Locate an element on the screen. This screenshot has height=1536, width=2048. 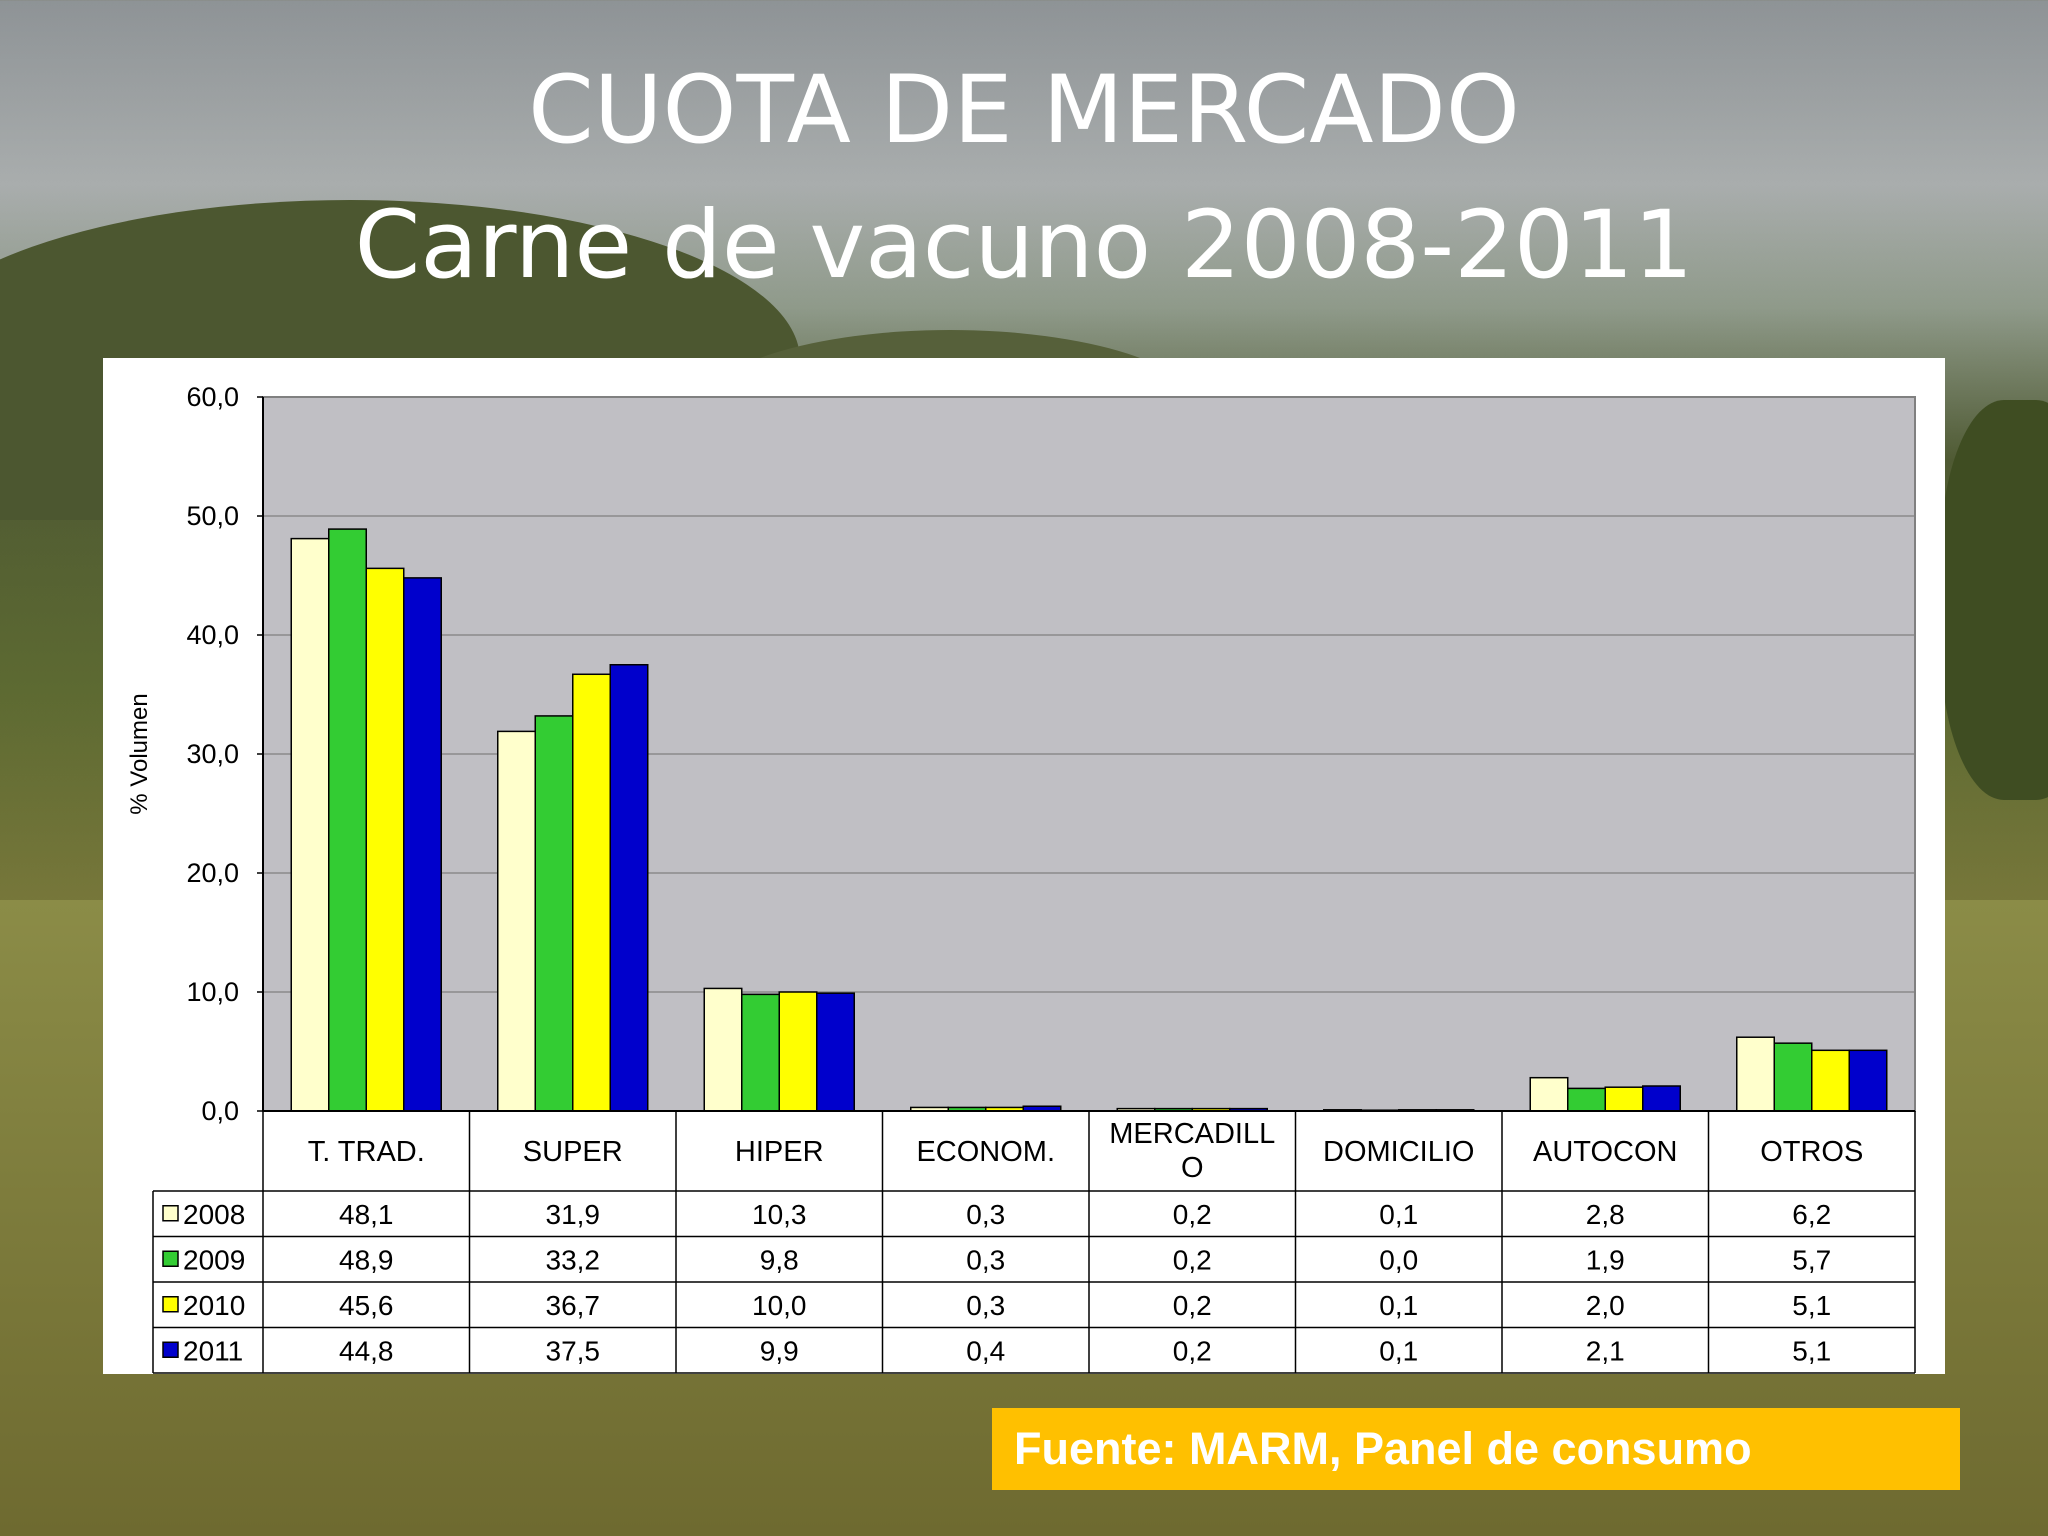
data-label: 9,8 is located at coordinates (779, 1259).